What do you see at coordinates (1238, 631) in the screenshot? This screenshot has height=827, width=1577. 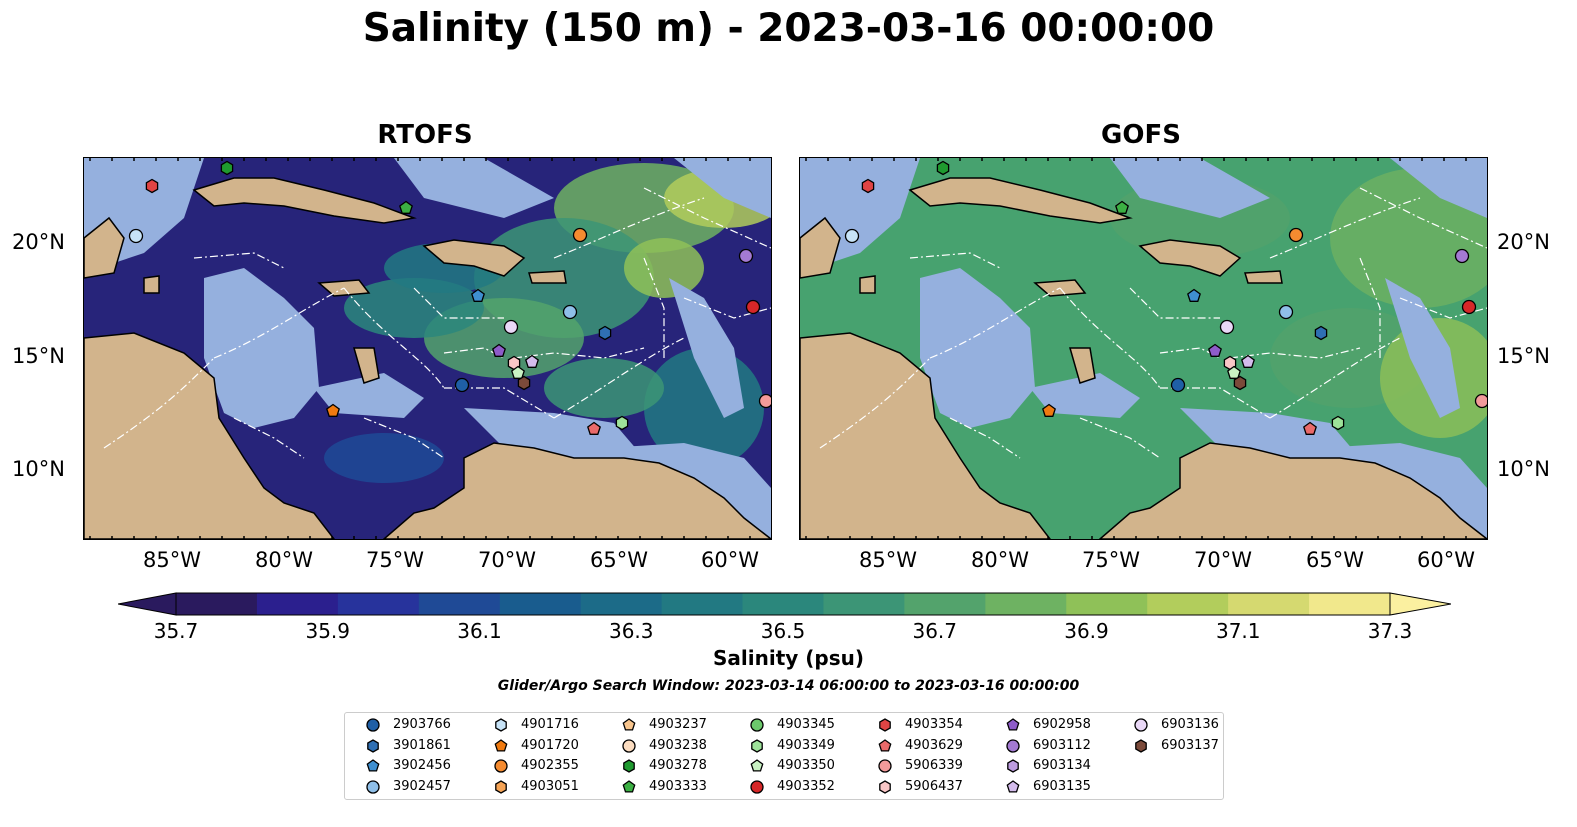 I see `colorbar-tick: 37.1` at bounding box center [1238, 631].